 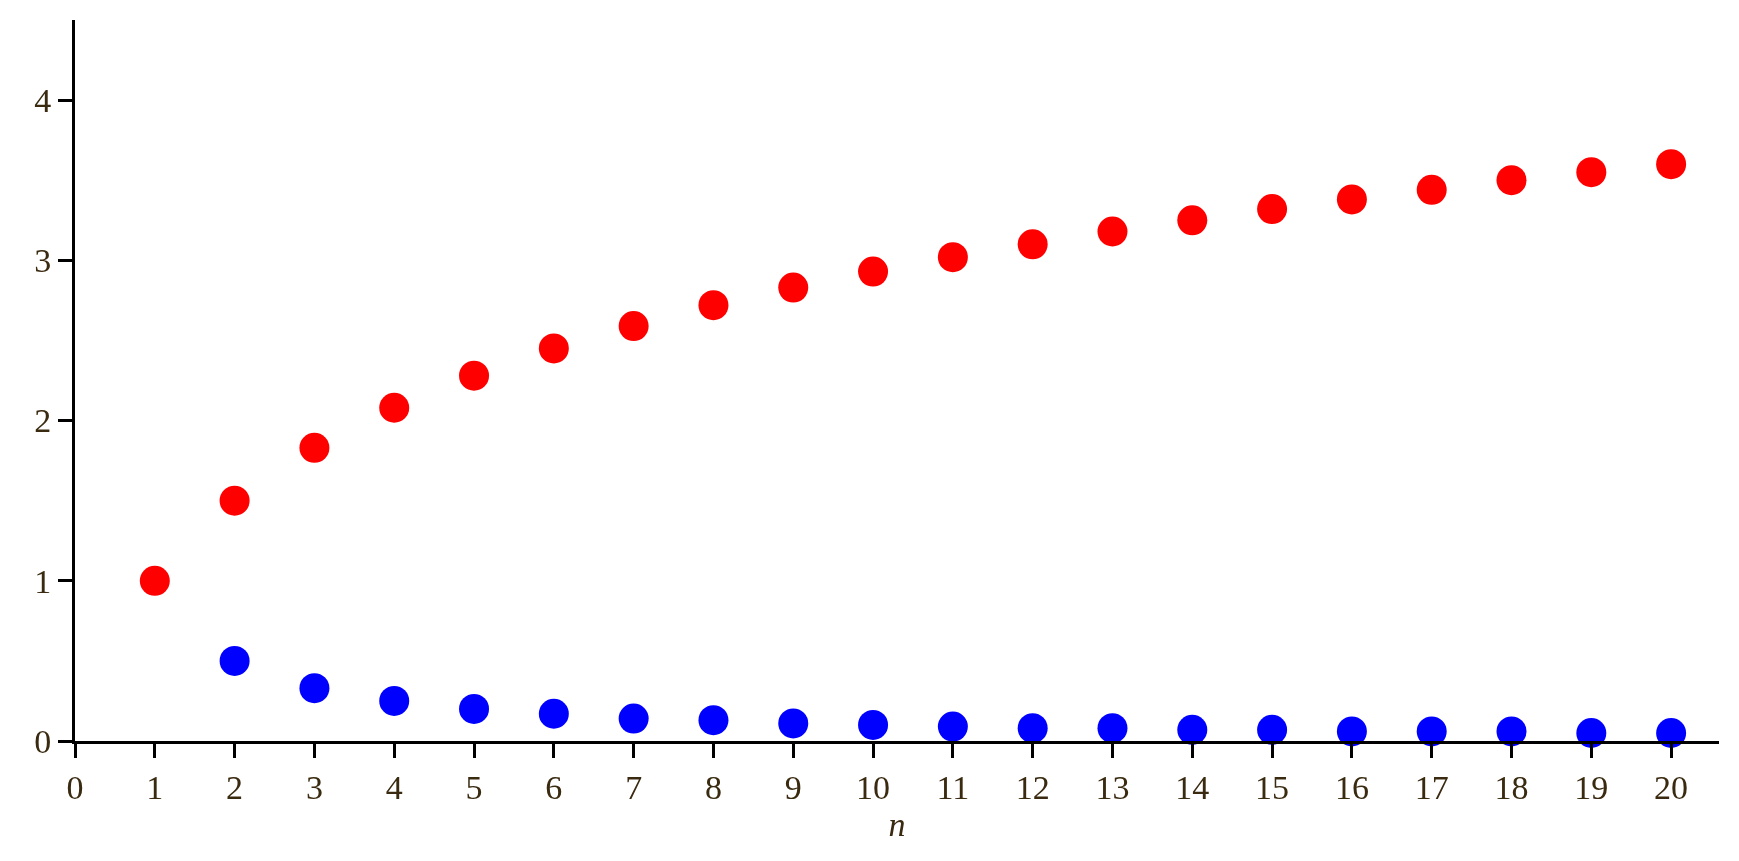 I want to click on x-tick-label: 10, so click(x=873, y=787).